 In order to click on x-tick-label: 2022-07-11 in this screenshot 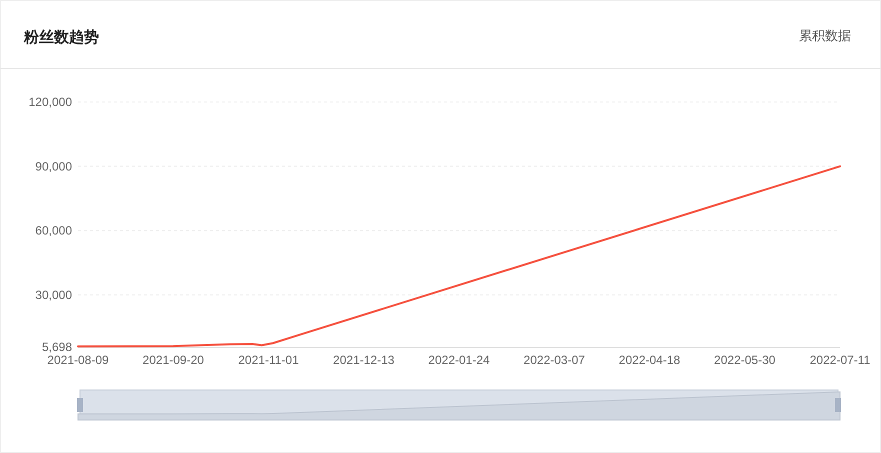, I will do `click(840, 360)`.